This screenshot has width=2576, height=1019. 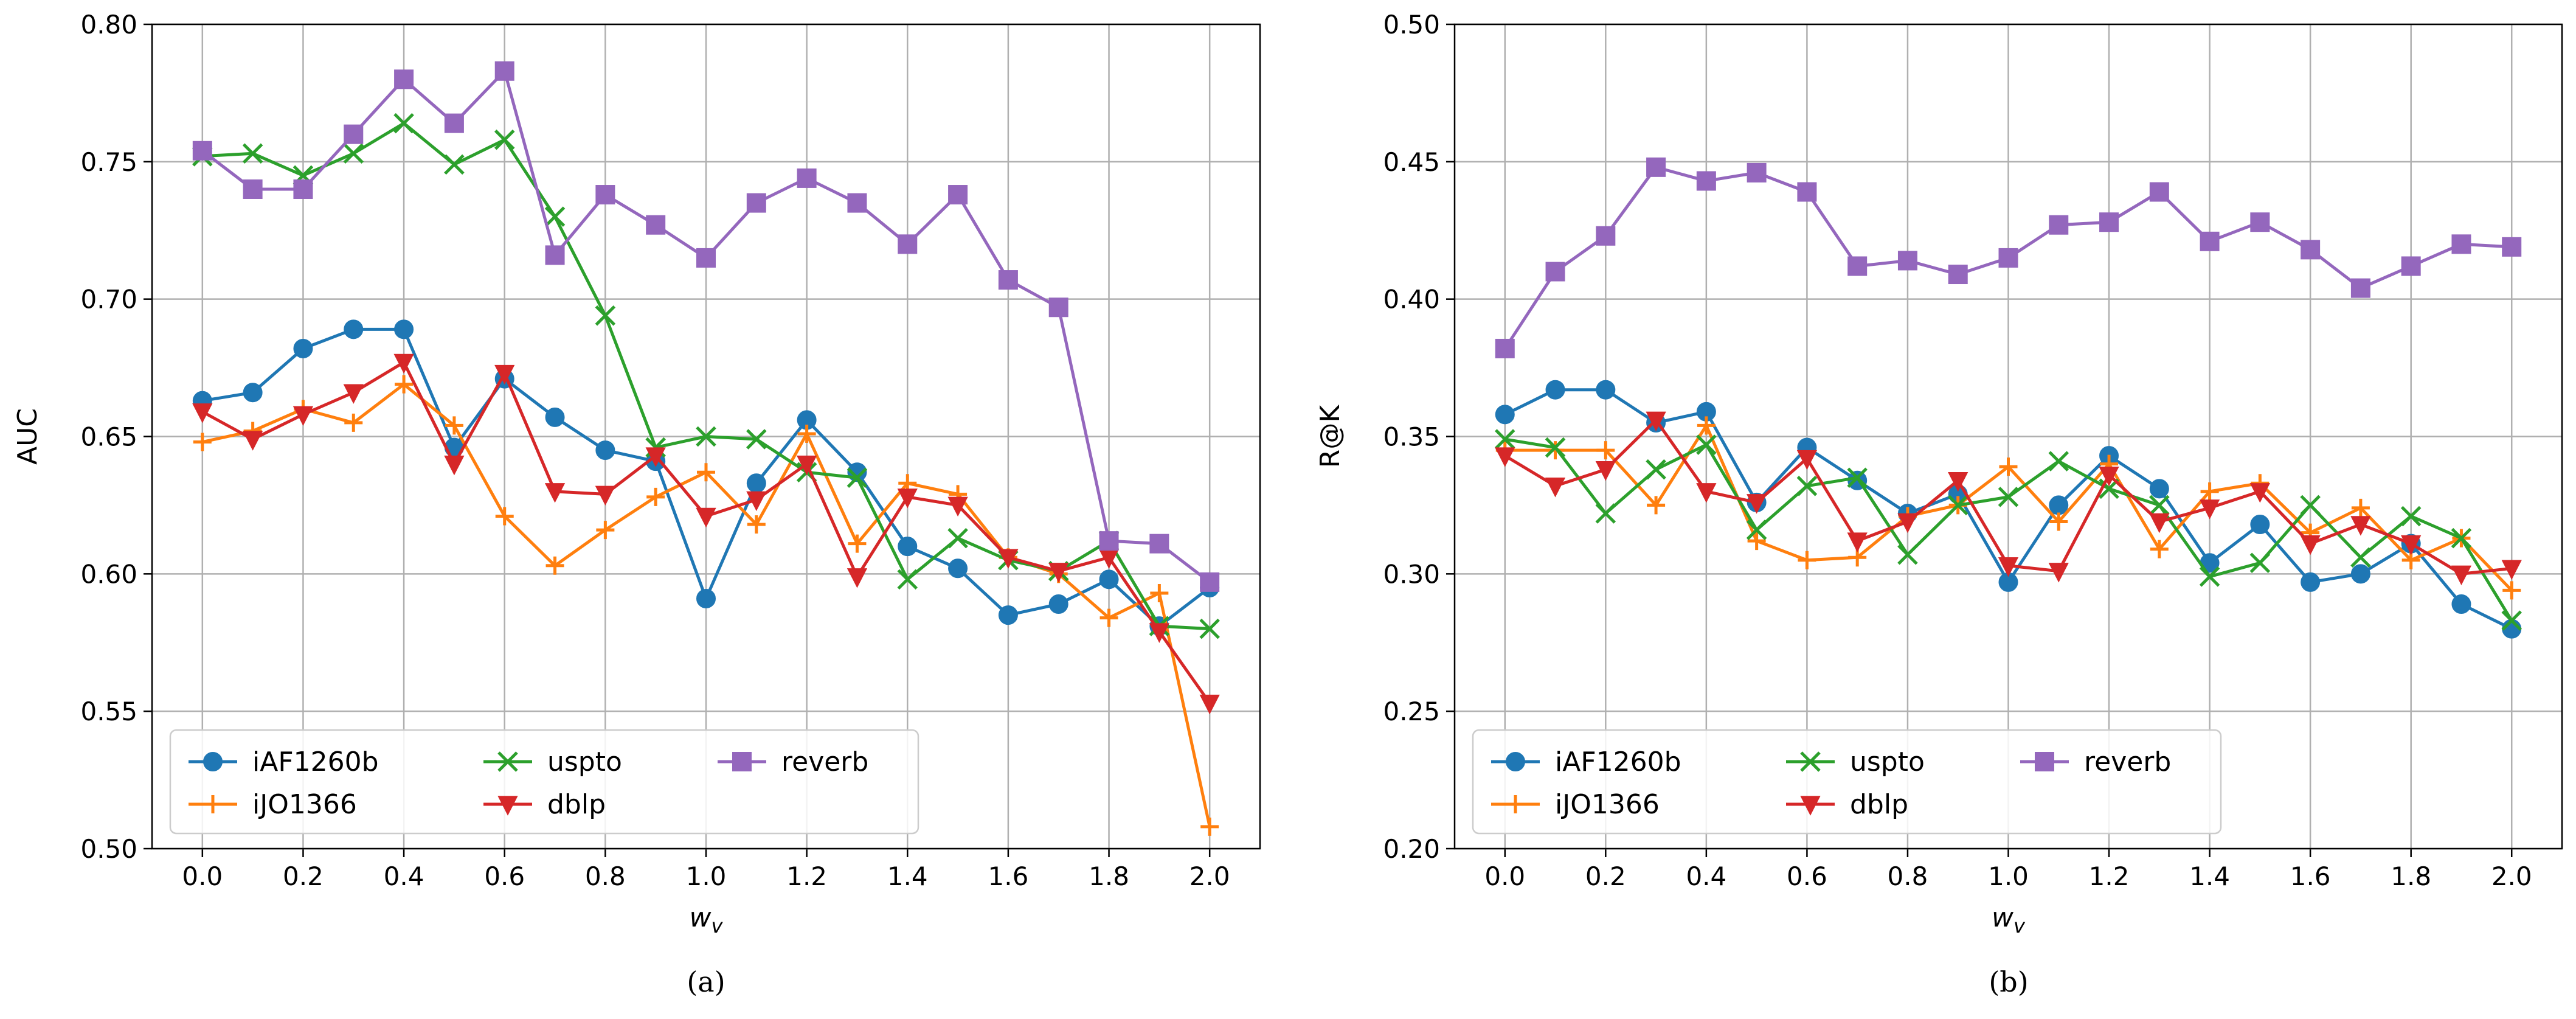 I want to click on panel-caption: (a), so click(x=706, y=981).